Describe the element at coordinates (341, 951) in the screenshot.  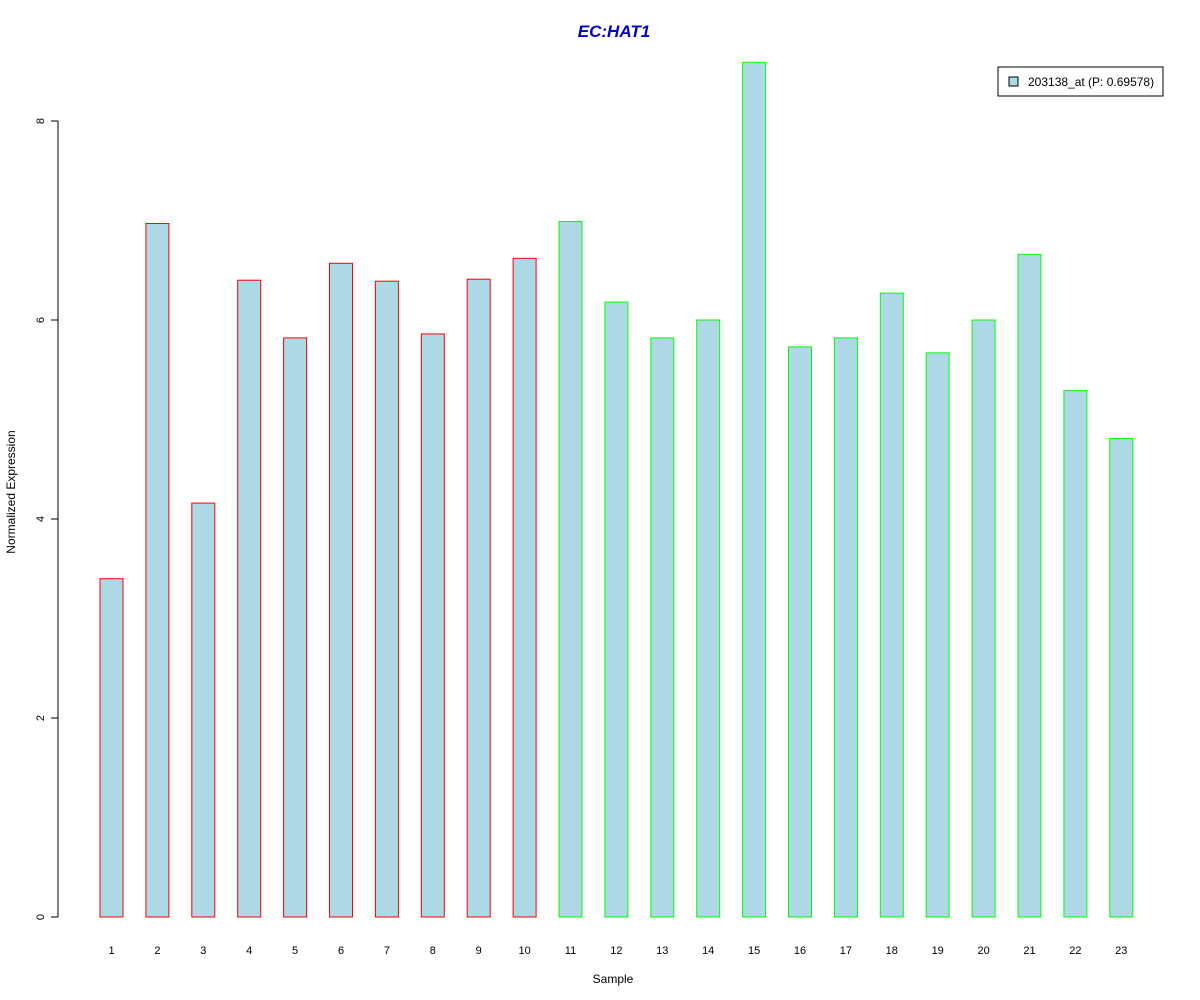
I see `x-tick-label: 6` at that location.